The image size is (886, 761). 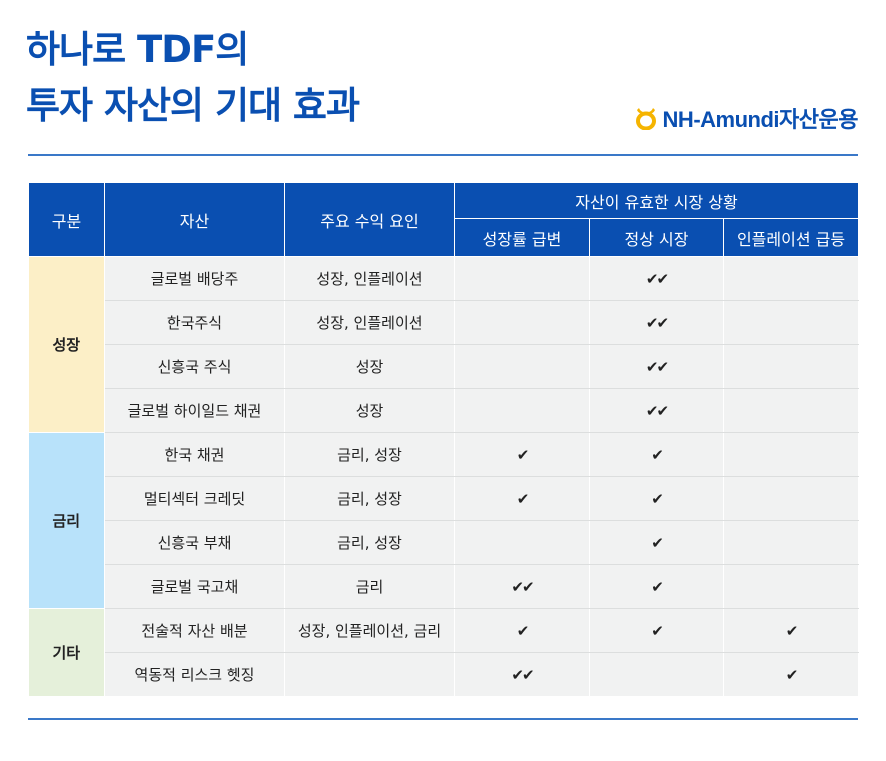 I want to click on asset-cell: 역동적 리스크 헷징, so click(x=194, y=674).